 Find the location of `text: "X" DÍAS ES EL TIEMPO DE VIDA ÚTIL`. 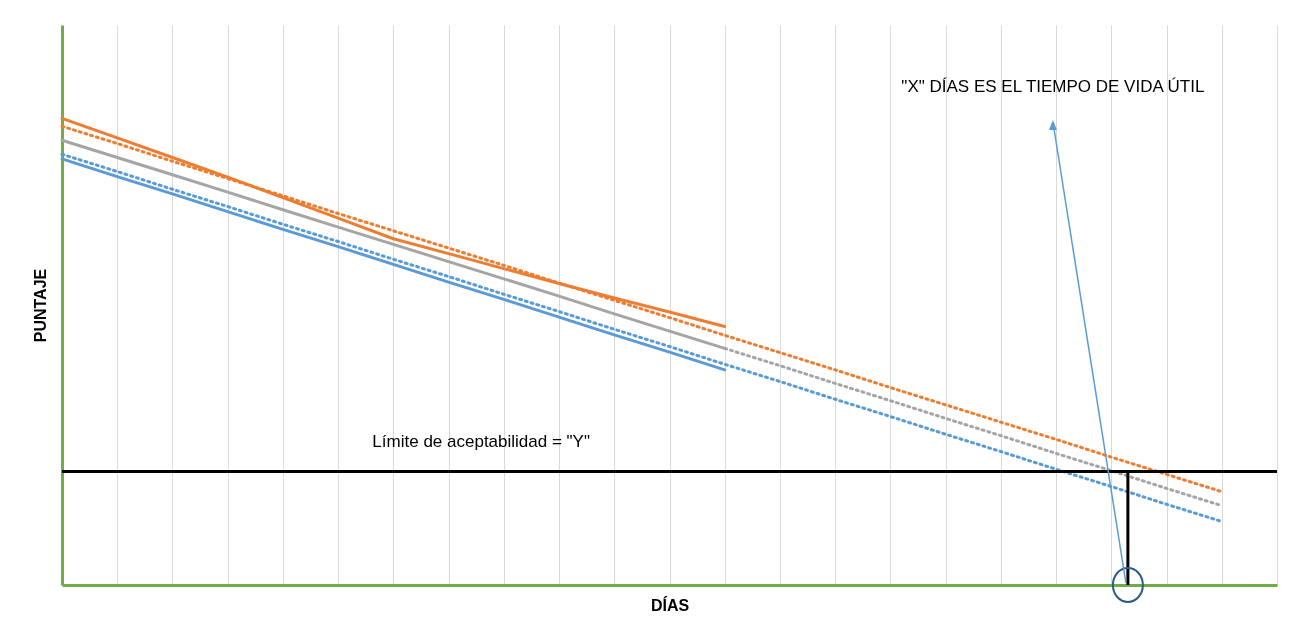

text: "X" DÍAS ES EL TIEMPO DE VIDA ÚTIL is located at coordinates (1053, 86).